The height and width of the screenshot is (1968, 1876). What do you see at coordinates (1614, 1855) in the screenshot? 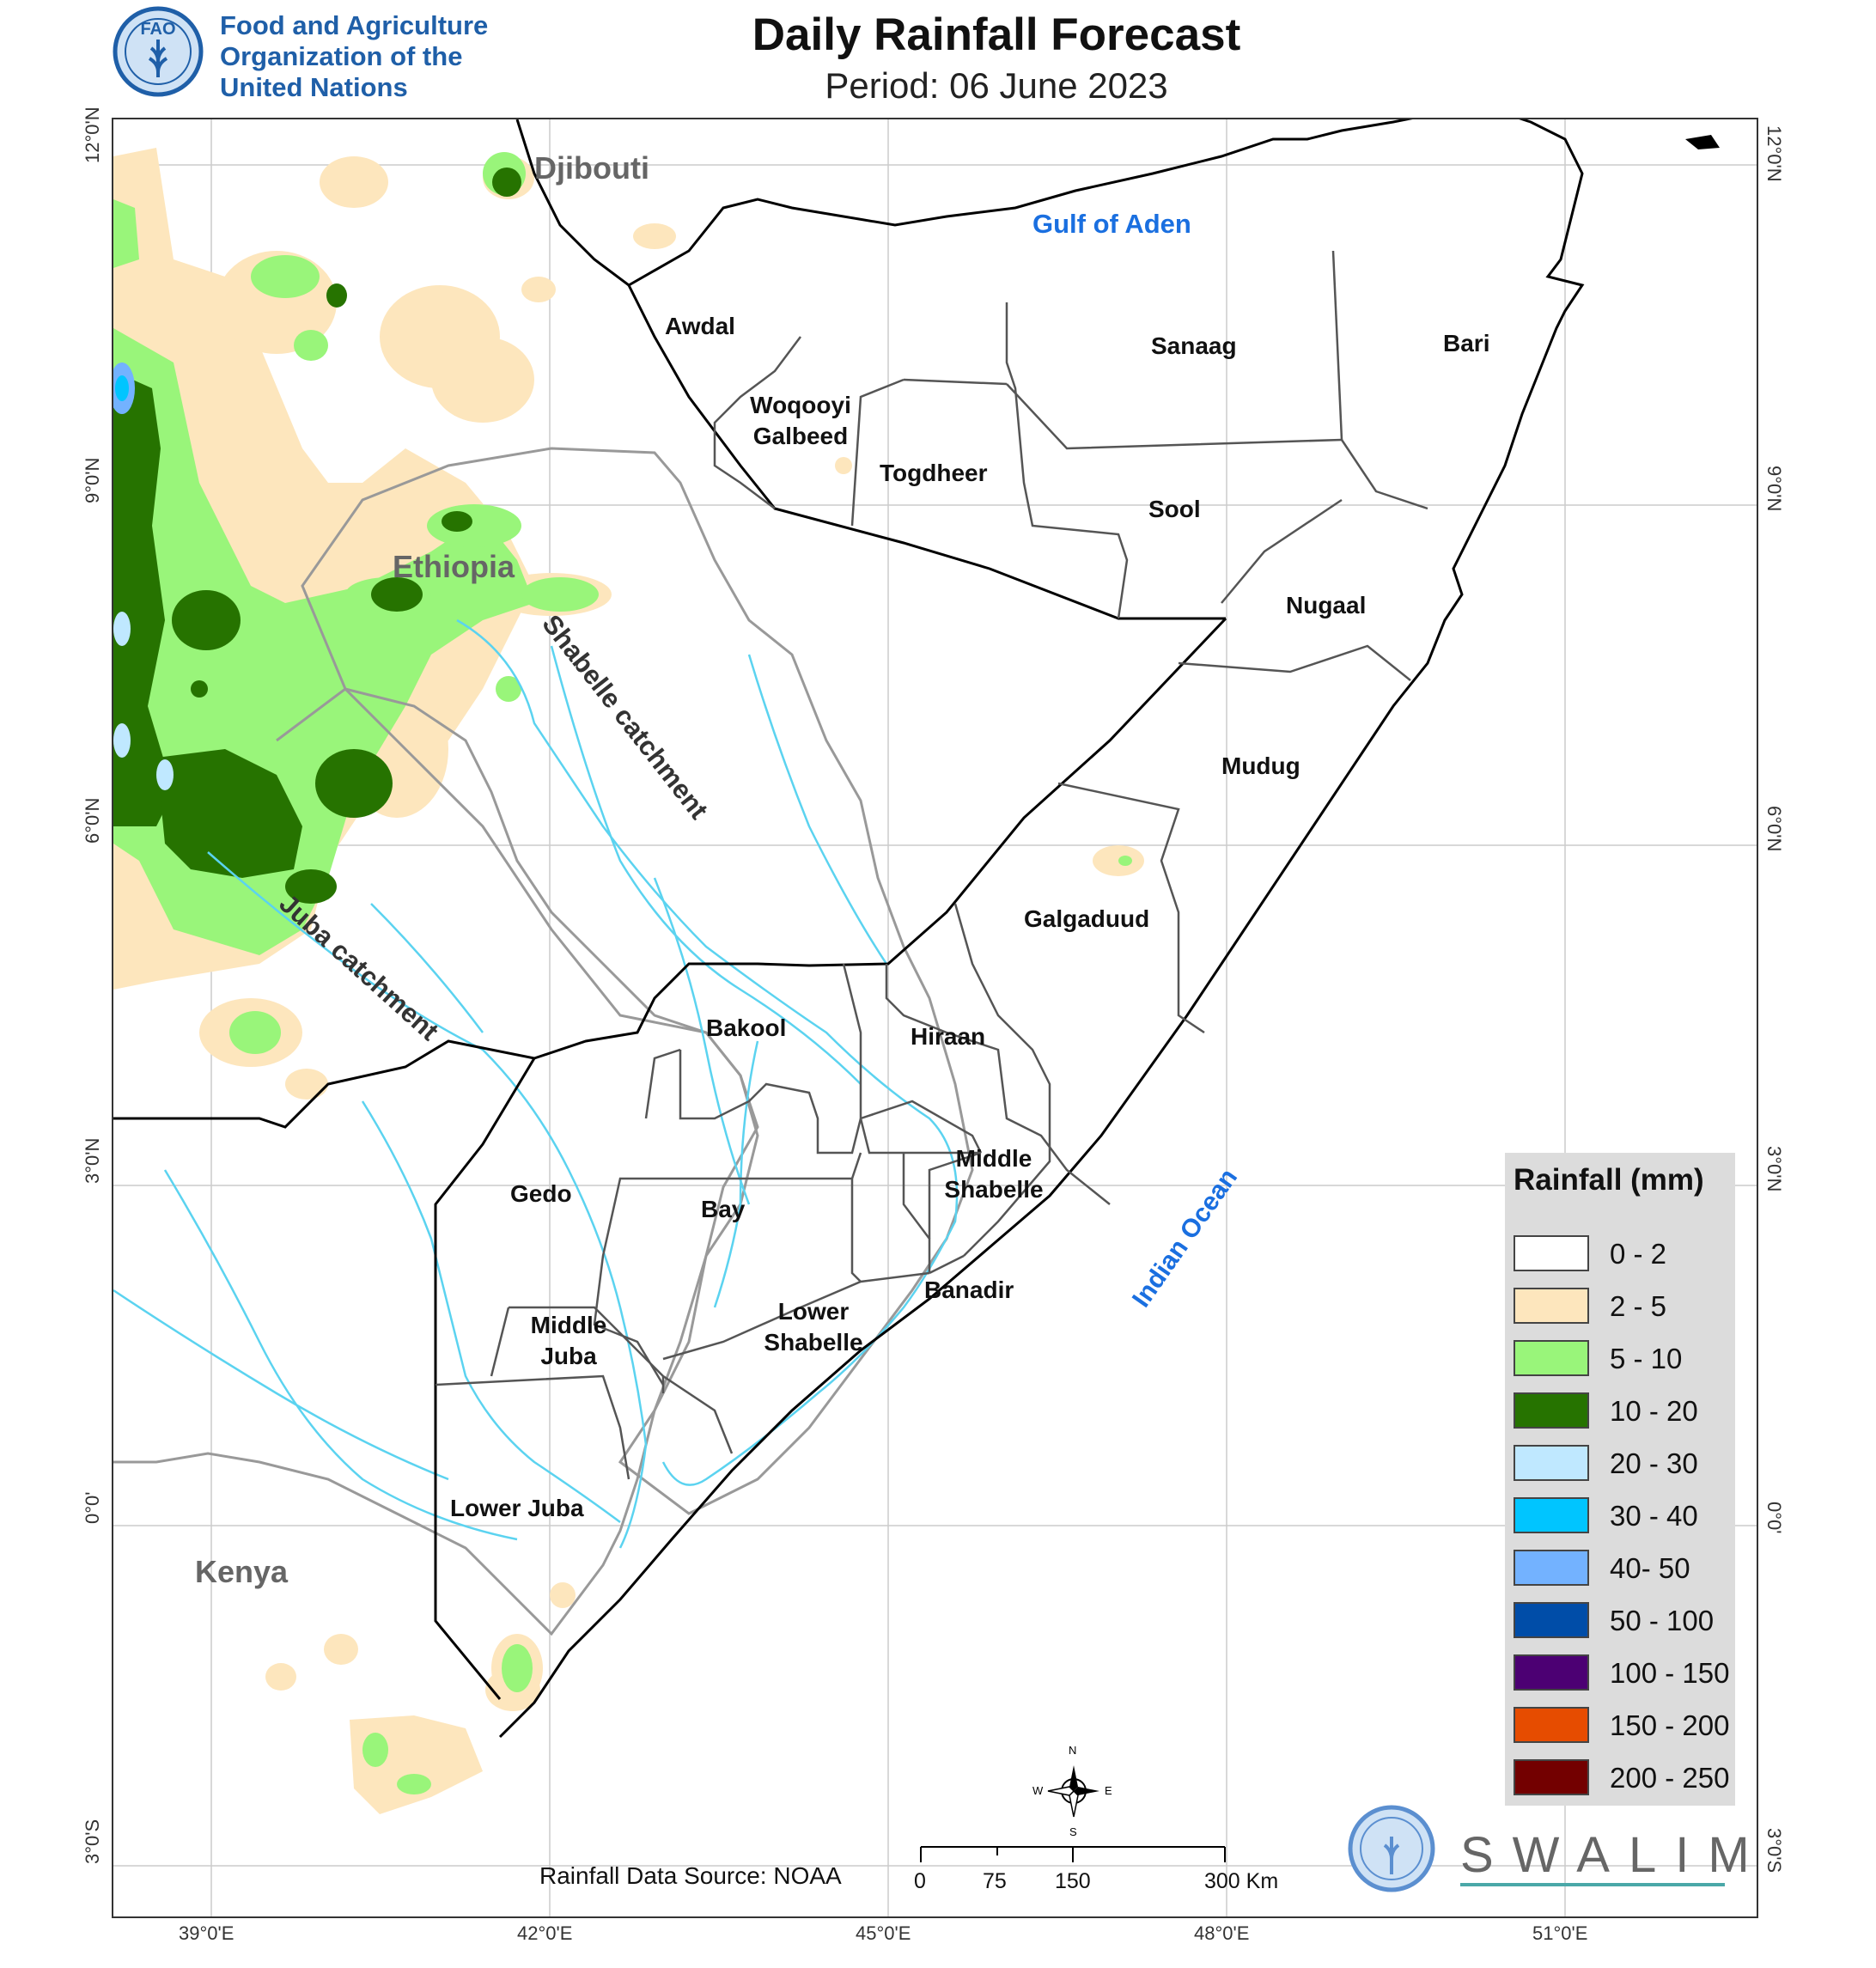
I see `swalim-logo: SWALIM` at bounding box center [1614, 1855].